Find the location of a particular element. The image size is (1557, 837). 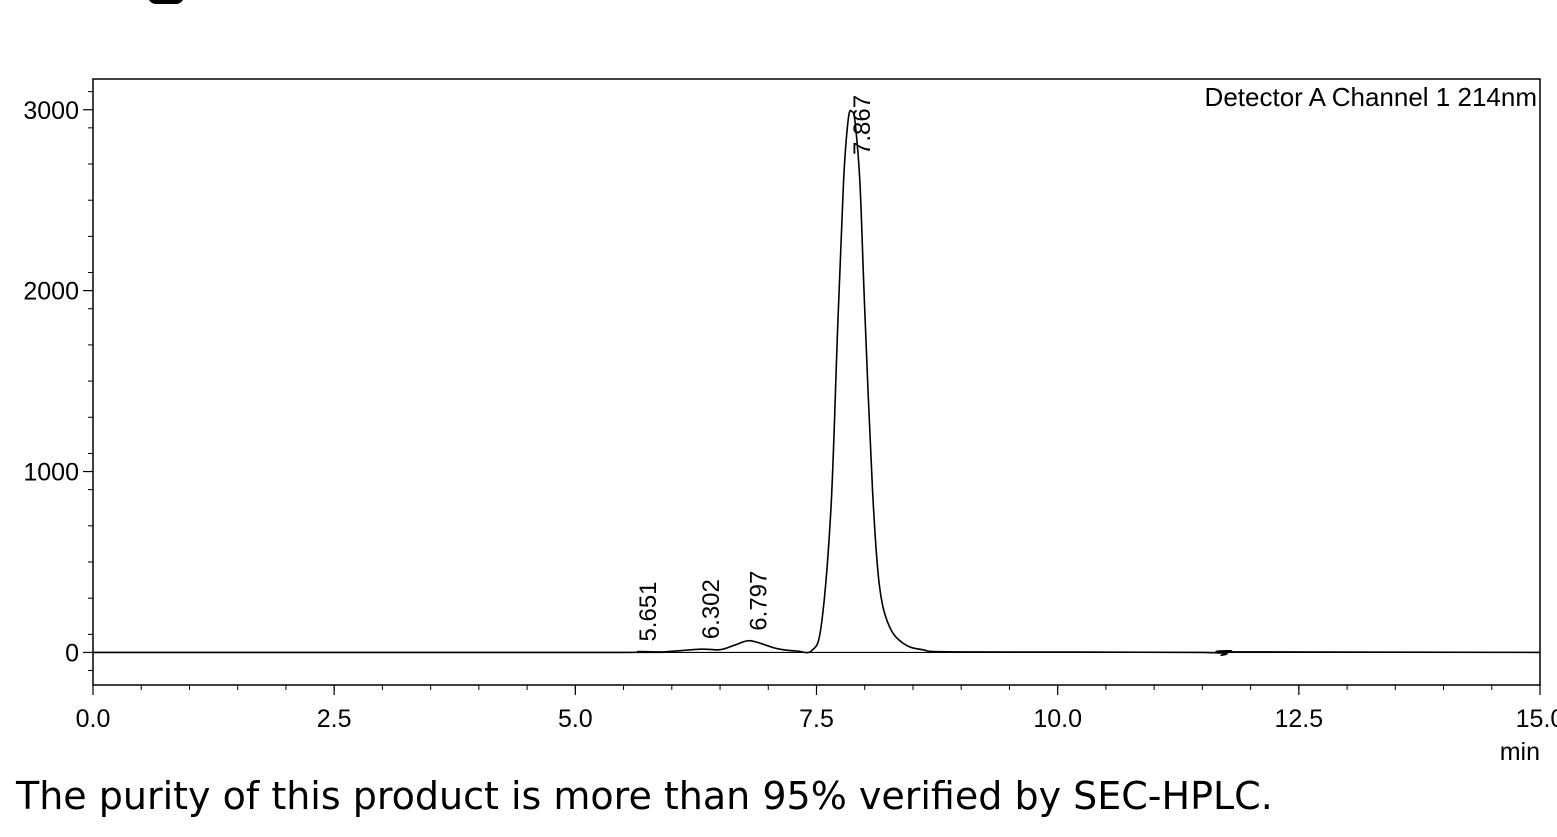

x-tick-label: 0.0 is located at coordinates (93, 719).